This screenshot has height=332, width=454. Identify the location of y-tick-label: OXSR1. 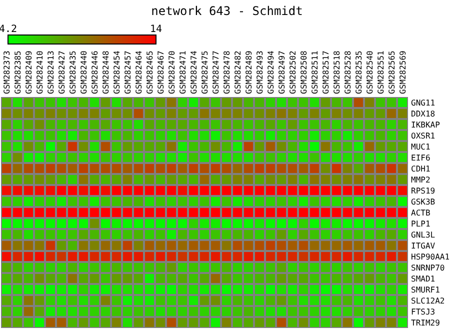
(423, 136).